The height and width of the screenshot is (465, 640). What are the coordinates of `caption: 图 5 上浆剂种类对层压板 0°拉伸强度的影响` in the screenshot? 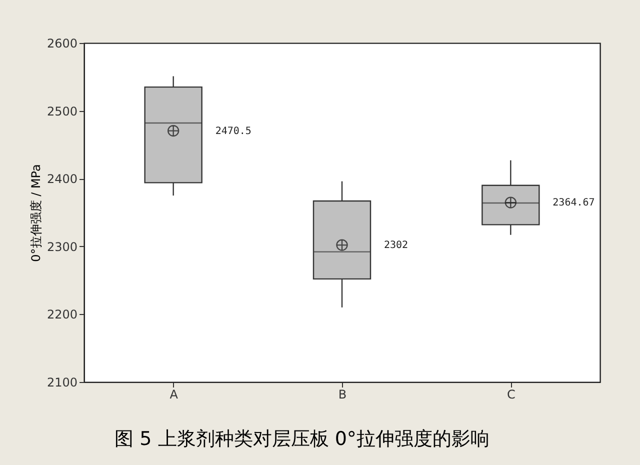 It's located at (302, 439).